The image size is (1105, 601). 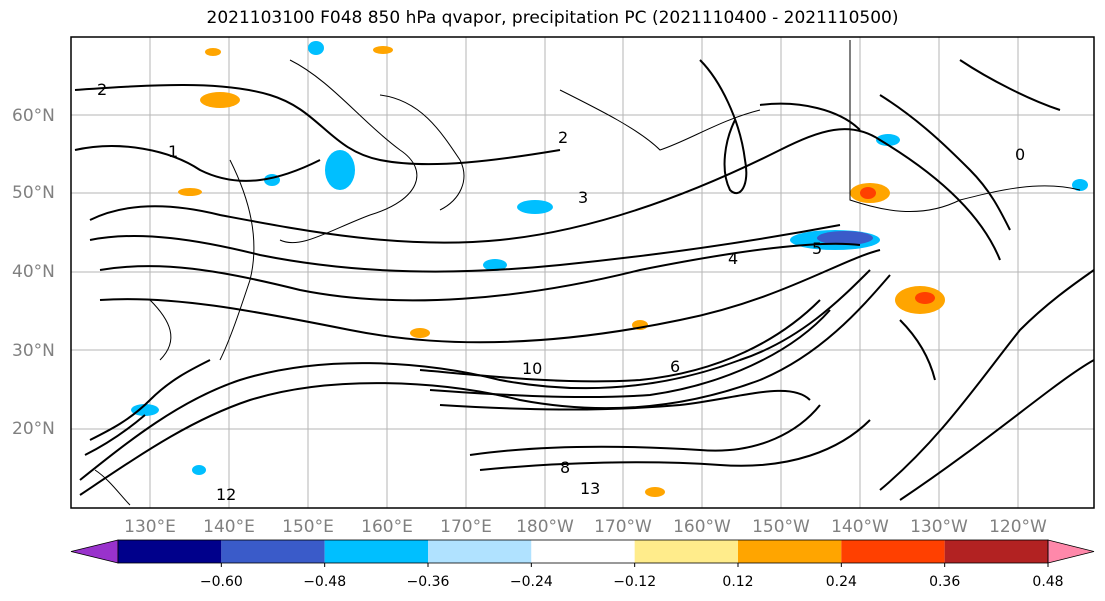 I want to click on contour-label: 0, so click(x=1020, y=154).